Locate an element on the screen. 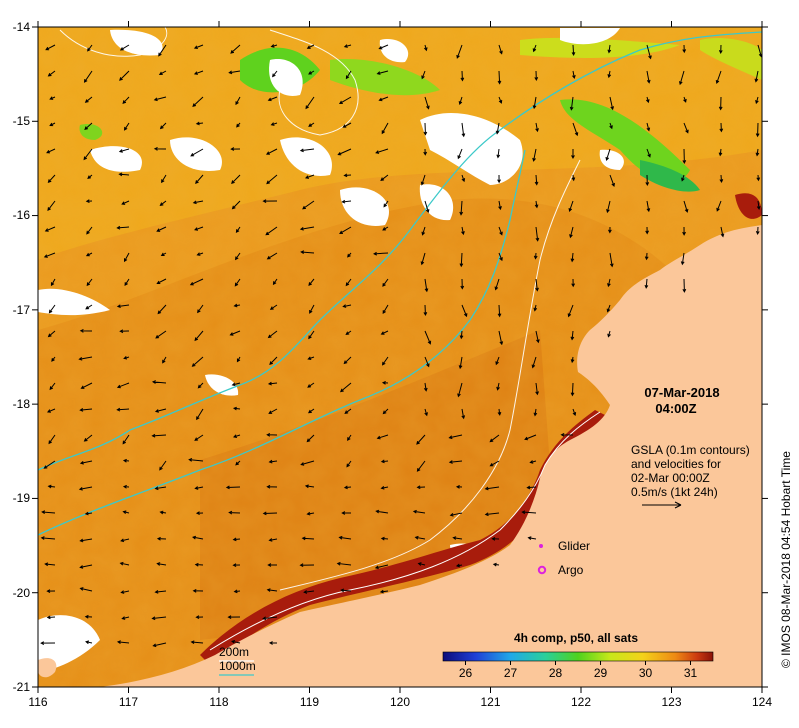 The image size is (799, 728). gsla-line-3: 02-Mar 00:00Z is located at coordinates (670, 478).